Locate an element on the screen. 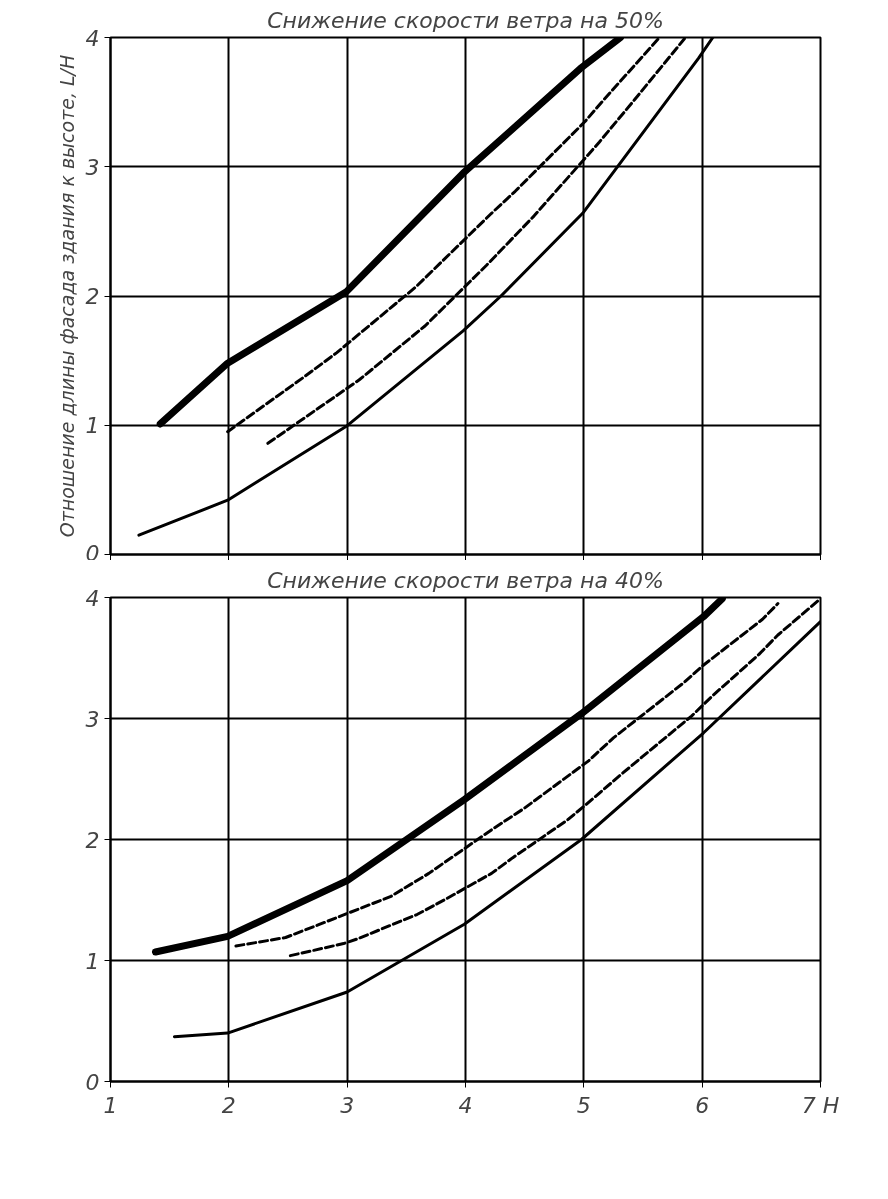 The height and width of the screenshot is (1199, 888). x-tick-label: 1 is located at coordinates (110, 1105).